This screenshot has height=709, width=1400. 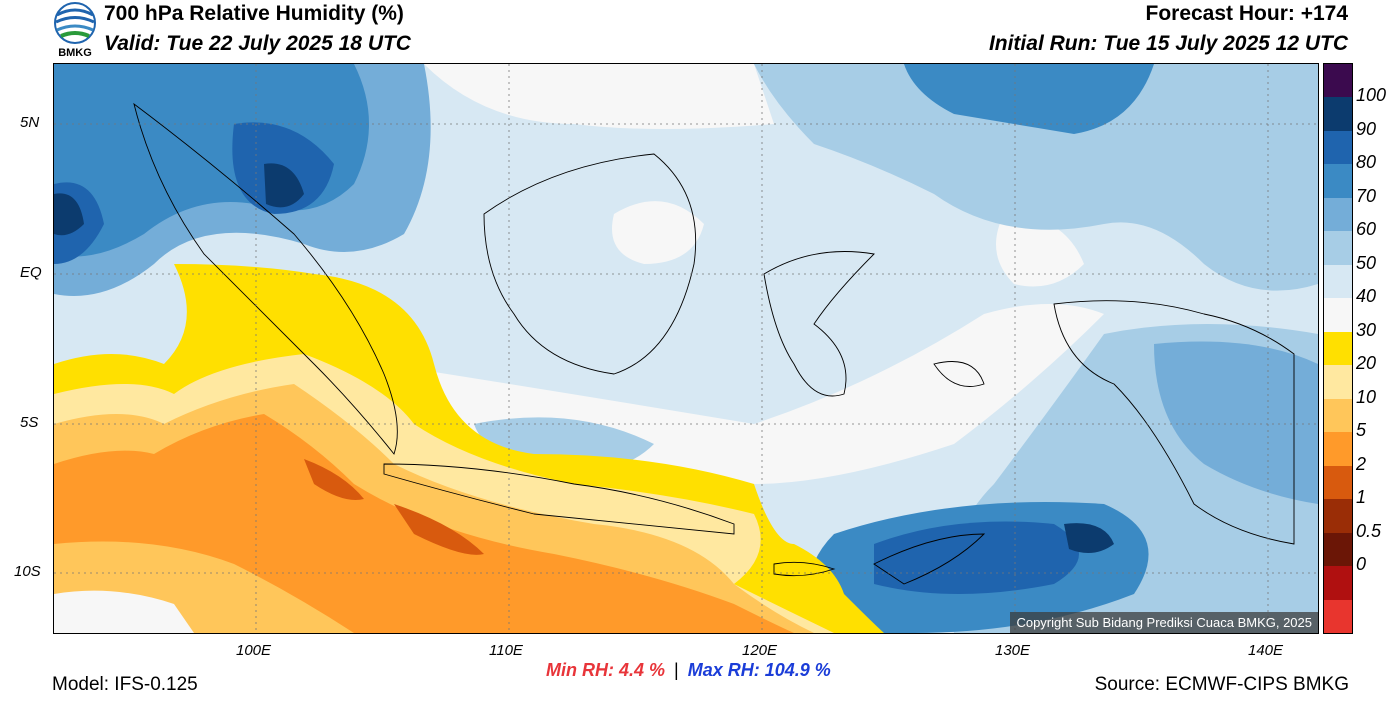 I want to click on colorbar-label: 90, so click(x=1366, y=128).